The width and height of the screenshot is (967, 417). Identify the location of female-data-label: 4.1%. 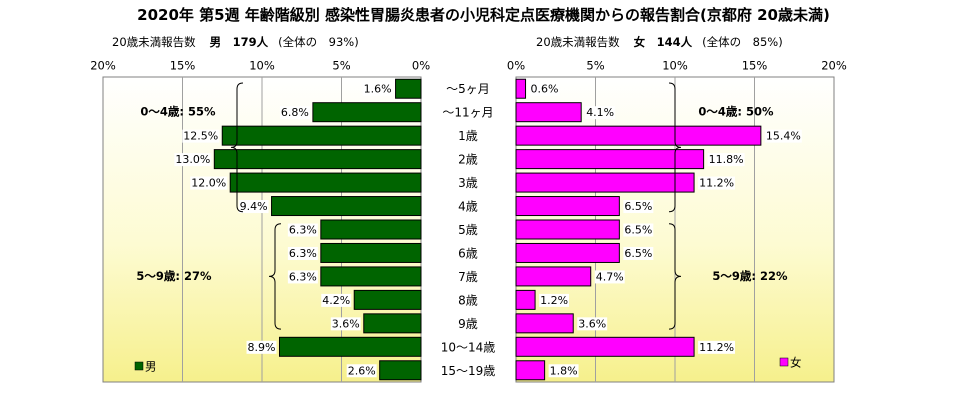
(600, 112).